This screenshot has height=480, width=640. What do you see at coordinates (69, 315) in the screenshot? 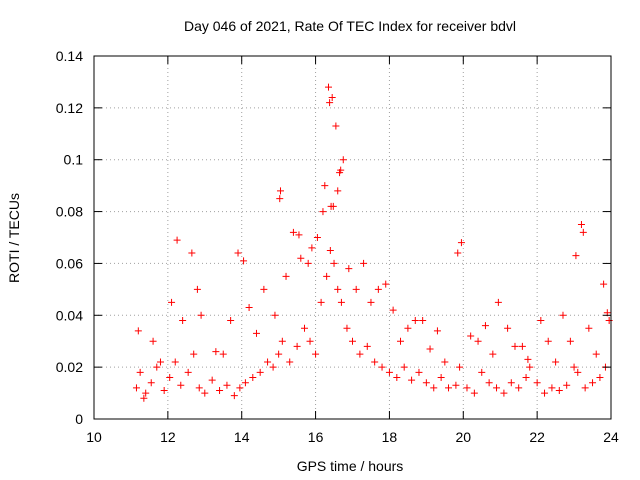
I see `y-tick-label: 0.04` at bounding box center [69, 315].